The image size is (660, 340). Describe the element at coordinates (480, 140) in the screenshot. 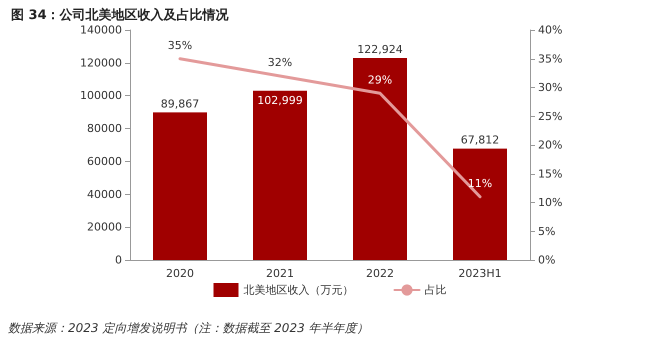

I see `data-label: 67,812` at that location.